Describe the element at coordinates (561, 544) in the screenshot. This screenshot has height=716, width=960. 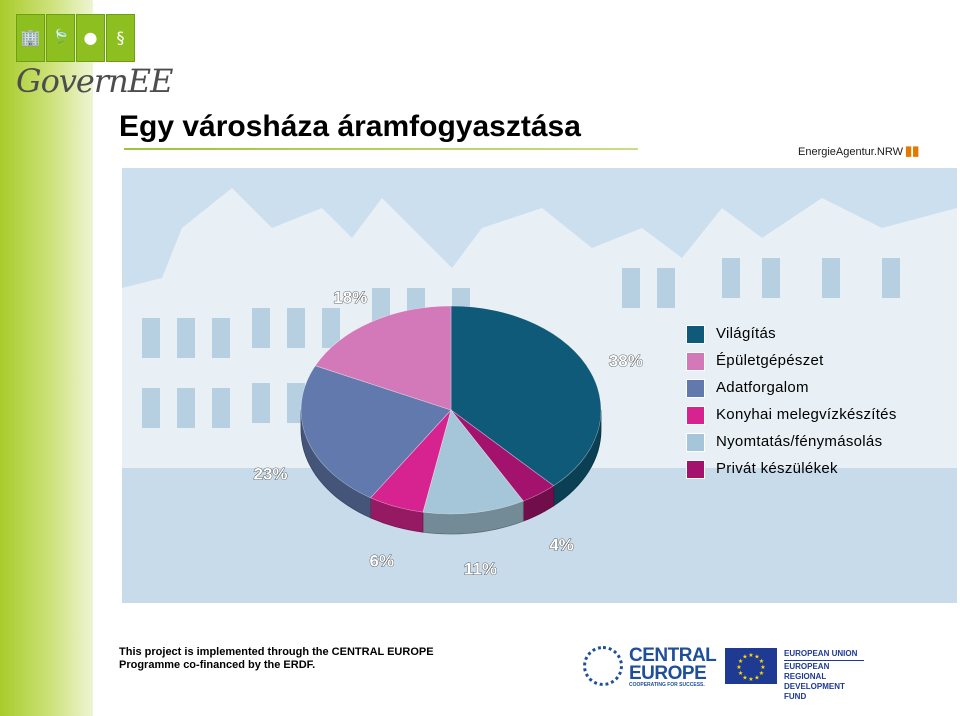
I see `pie-value-label: 4%` at that location.